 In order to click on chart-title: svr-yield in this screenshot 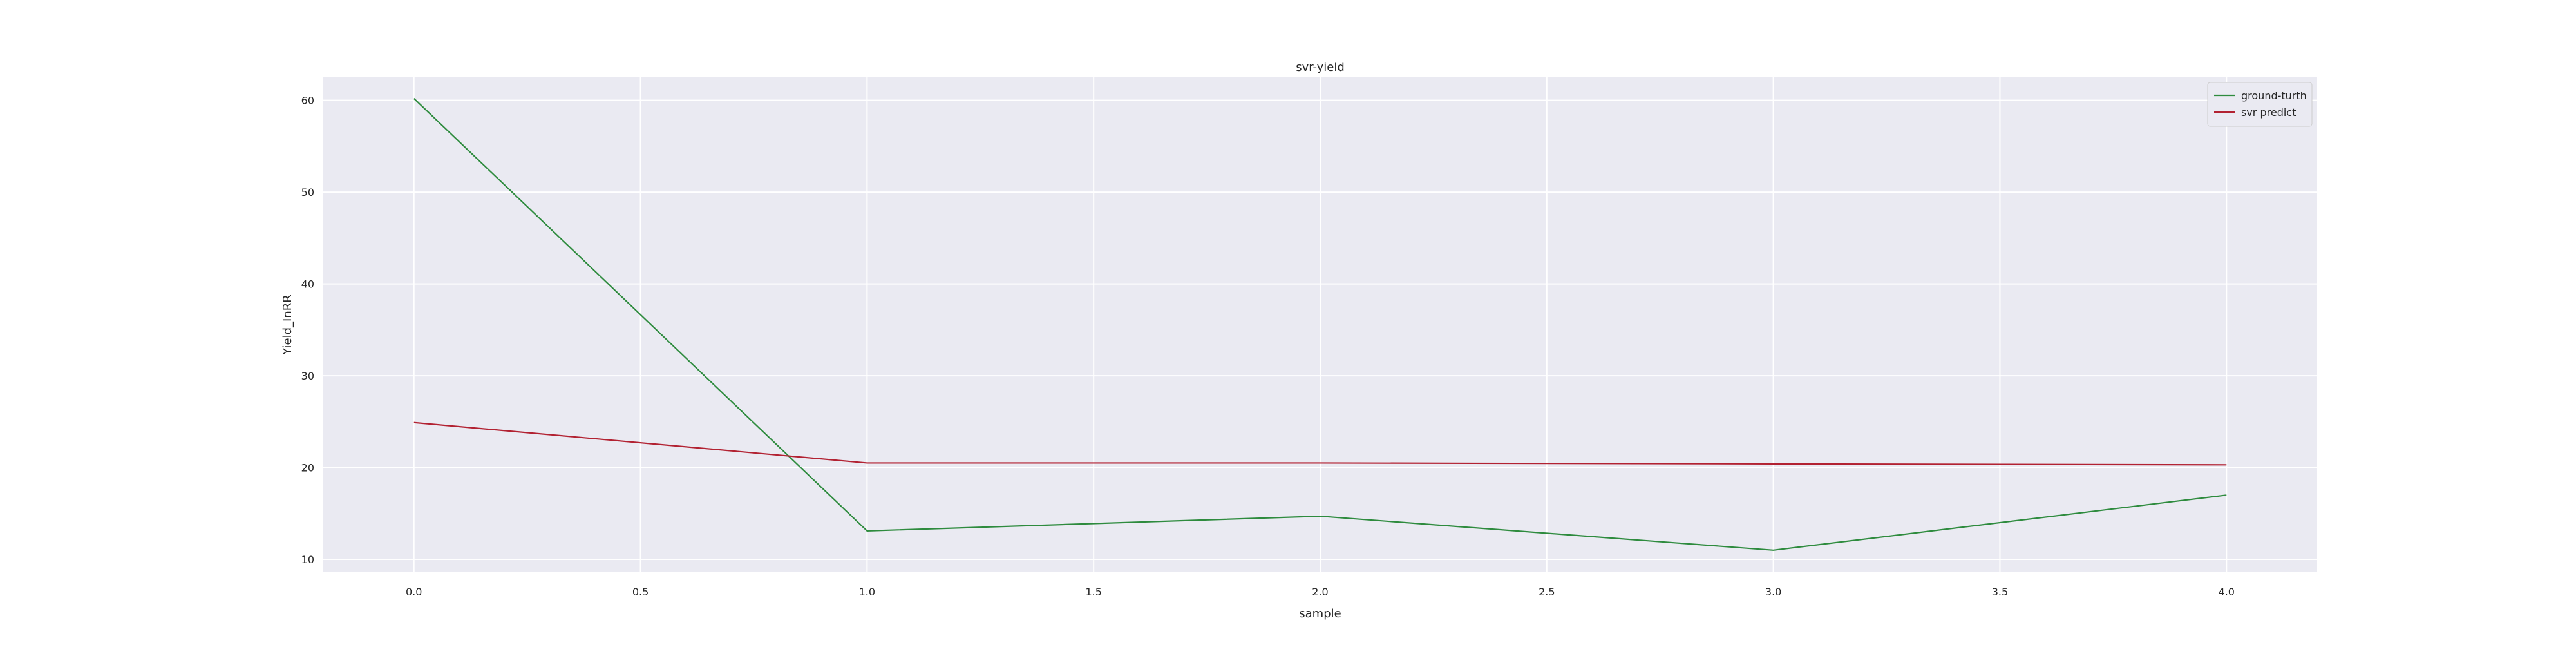, I will do `click(1320, 67)`.